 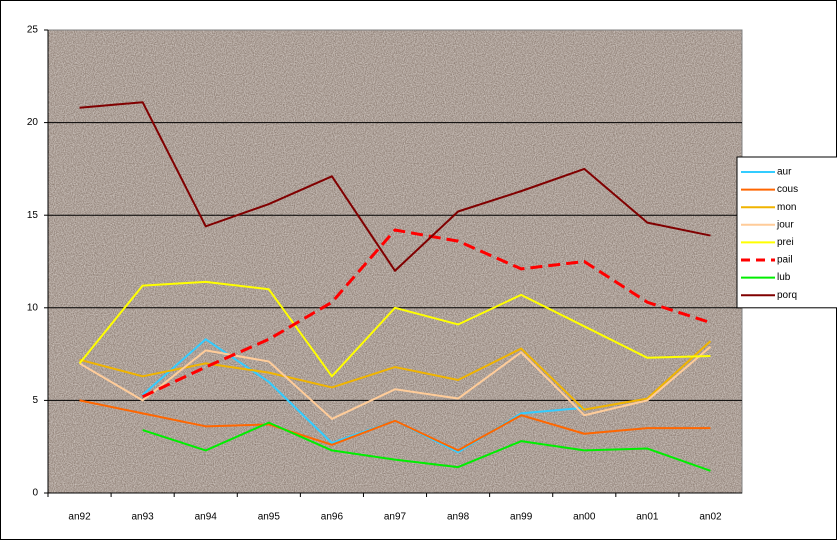 What do you see at coordinates (332, 517) in the screenshot?
I see `x-tick-label: an96` at bounding box center [332, 517].